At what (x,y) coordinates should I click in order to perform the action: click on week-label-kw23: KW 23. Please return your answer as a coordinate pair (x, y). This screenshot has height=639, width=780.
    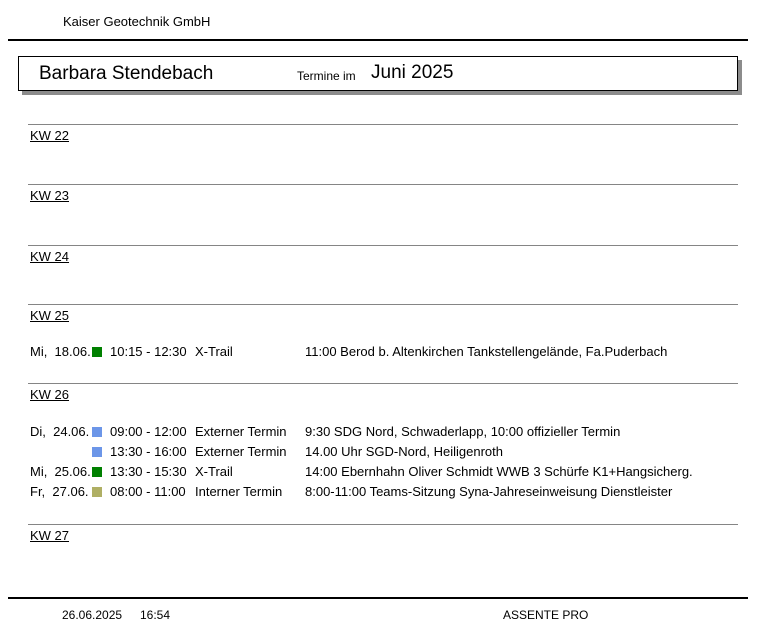
    Looking at the image, I should click on (50, 195).